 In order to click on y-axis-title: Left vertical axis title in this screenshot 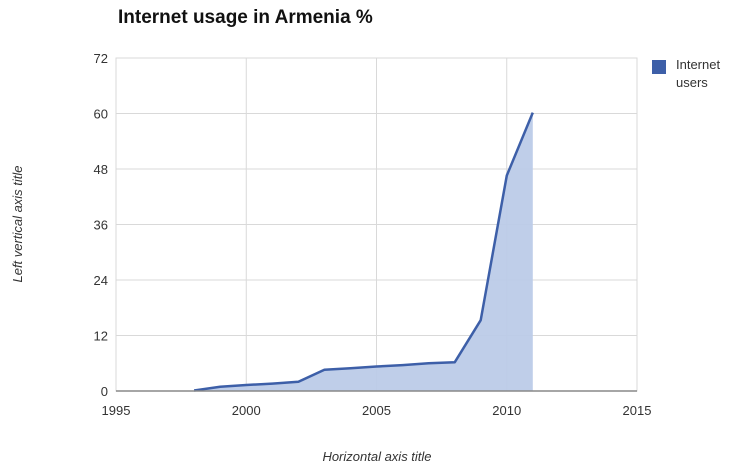, I will do `click(17, 223)`.